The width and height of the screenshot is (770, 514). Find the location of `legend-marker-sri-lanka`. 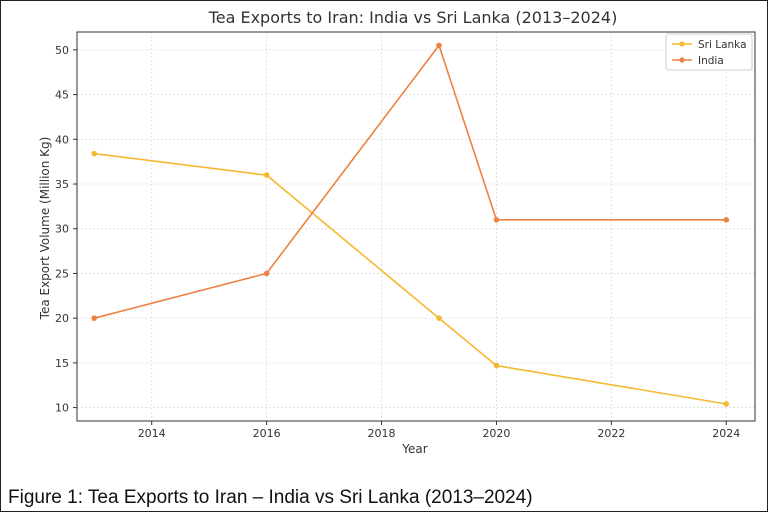

legend-marker-sri-lanka is located at coordinates (682, 44).